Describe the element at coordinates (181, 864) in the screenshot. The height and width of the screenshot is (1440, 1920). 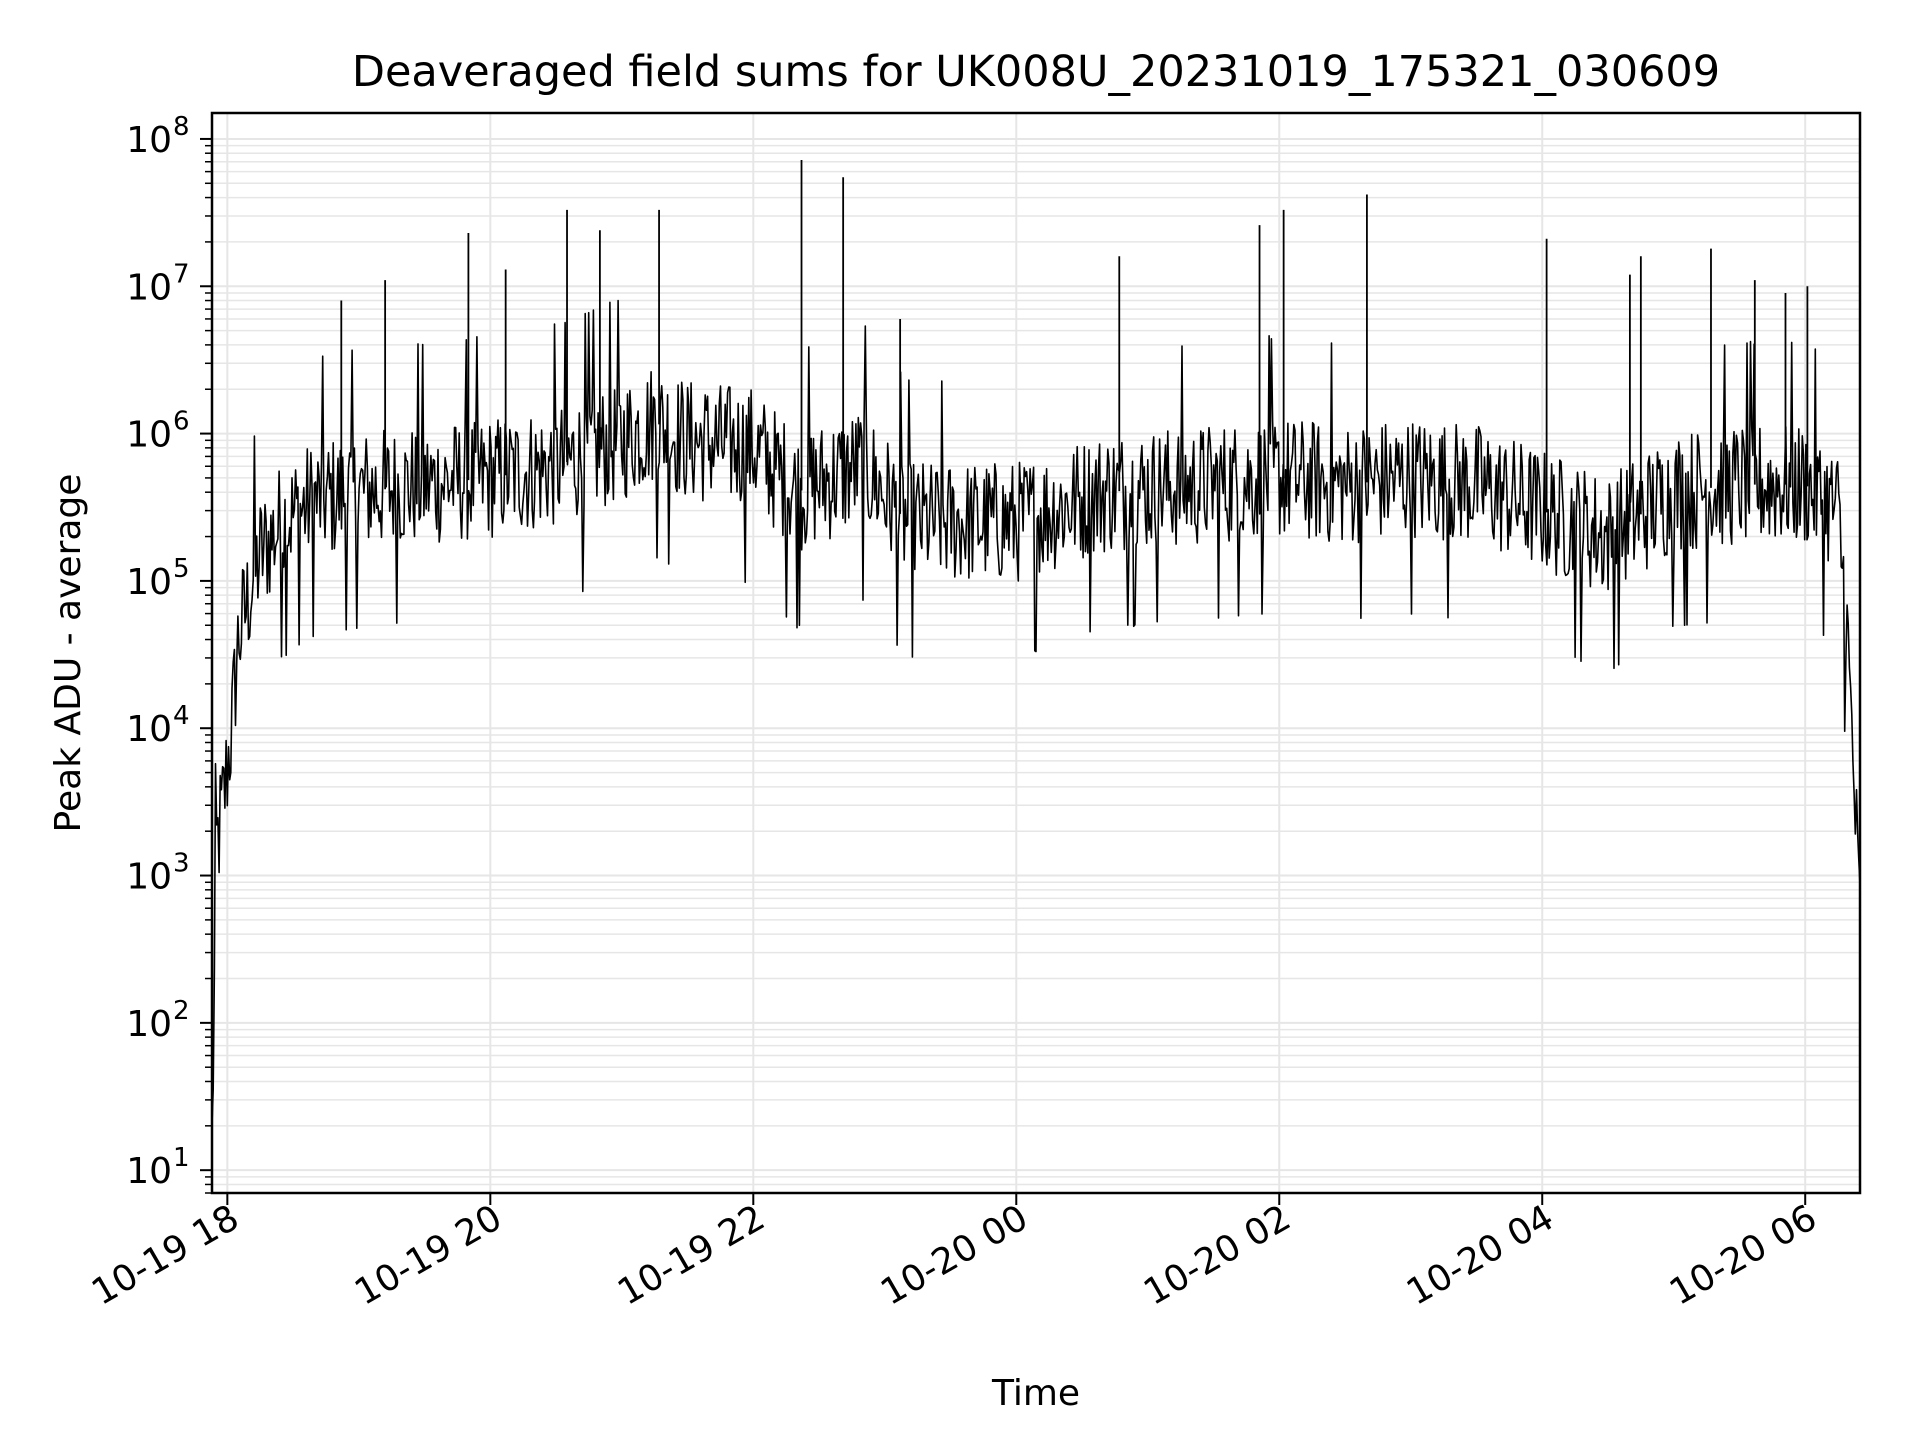
I see `y-tick-exponent: 3` at that location.